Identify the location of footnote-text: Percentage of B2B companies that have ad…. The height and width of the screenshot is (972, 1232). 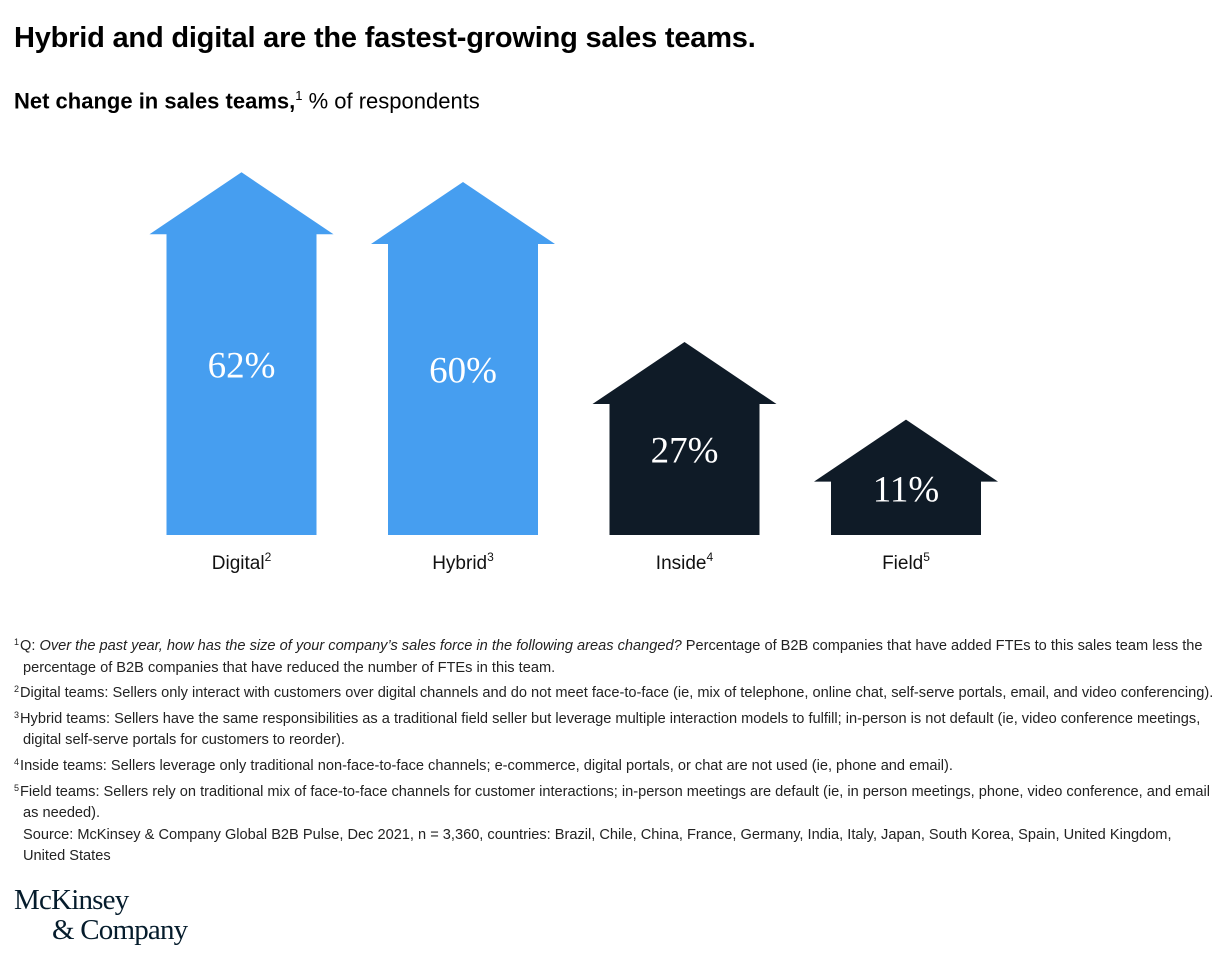
(613, 657).